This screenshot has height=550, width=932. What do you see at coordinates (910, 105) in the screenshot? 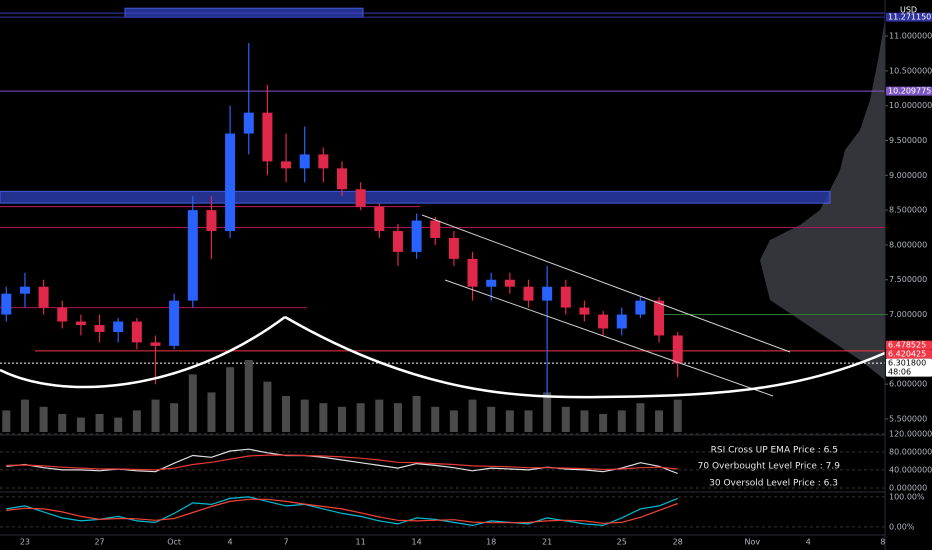
I see `y-tick-label: 10.000000` at bounding box center [910, 105].